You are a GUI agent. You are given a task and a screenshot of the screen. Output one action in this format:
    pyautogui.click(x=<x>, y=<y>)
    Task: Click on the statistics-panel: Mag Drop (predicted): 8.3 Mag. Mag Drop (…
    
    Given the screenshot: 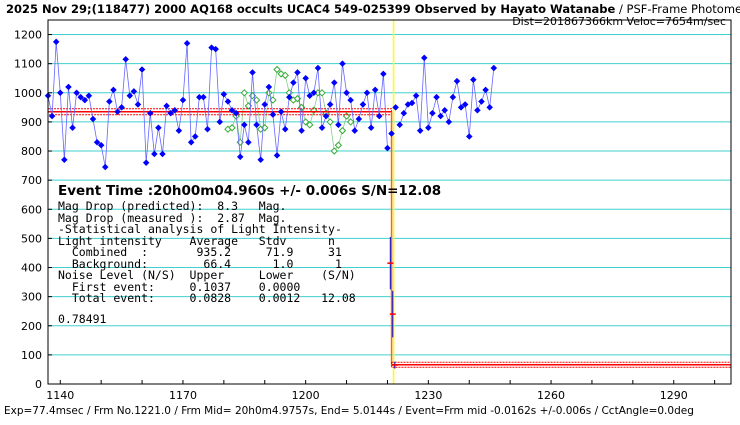 What is the action you would take?
    pyautogui.click(x=207, y=252)
    